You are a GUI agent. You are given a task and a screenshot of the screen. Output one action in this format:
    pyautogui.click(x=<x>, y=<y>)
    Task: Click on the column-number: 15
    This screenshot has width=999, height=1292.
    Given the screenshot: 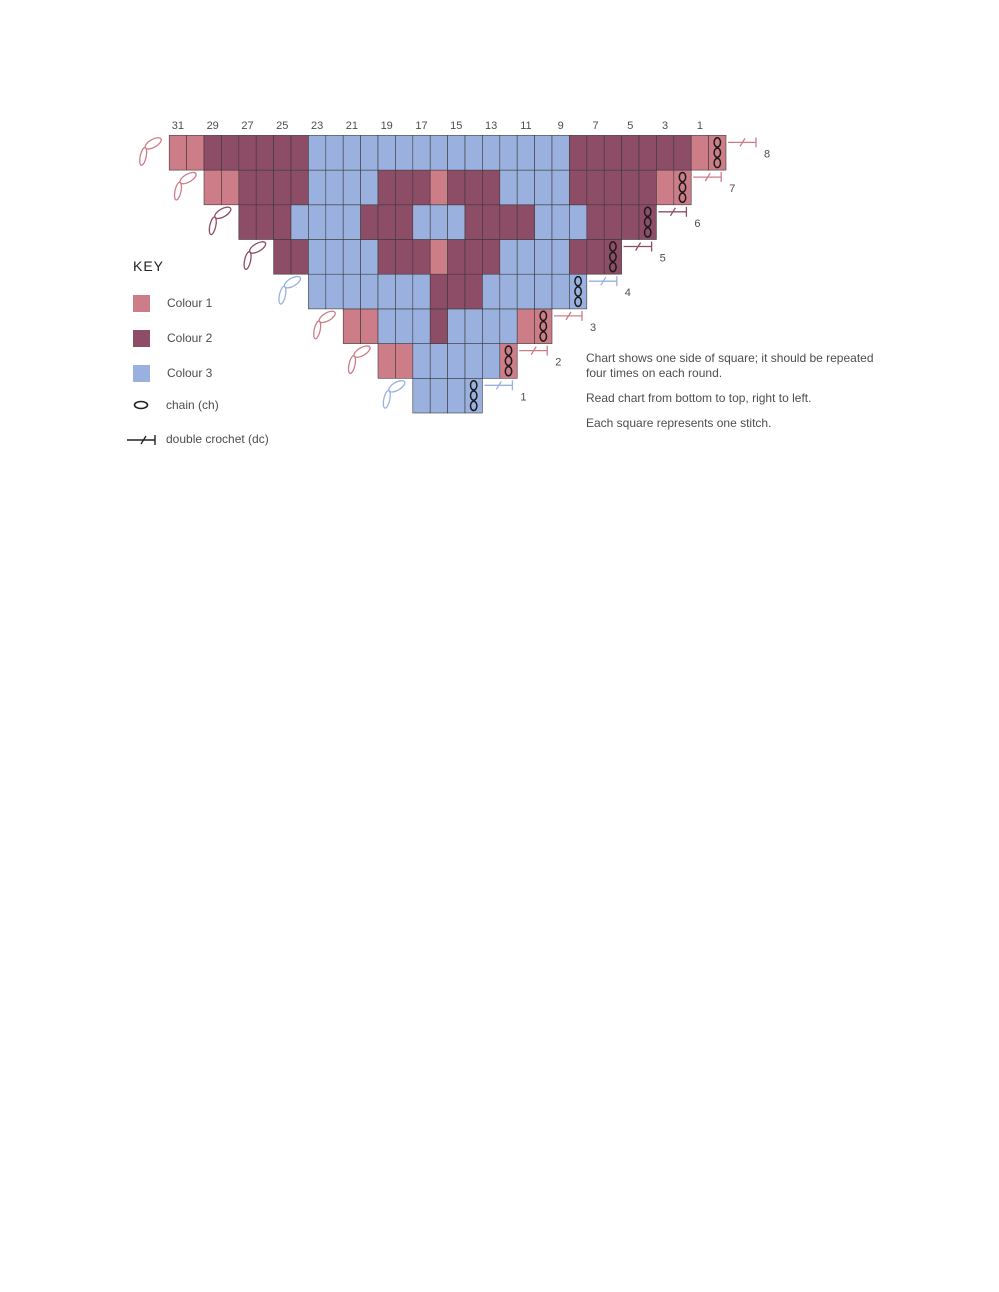 What is the action you would take?
    pyautogui.click(x=456, y=126)
    